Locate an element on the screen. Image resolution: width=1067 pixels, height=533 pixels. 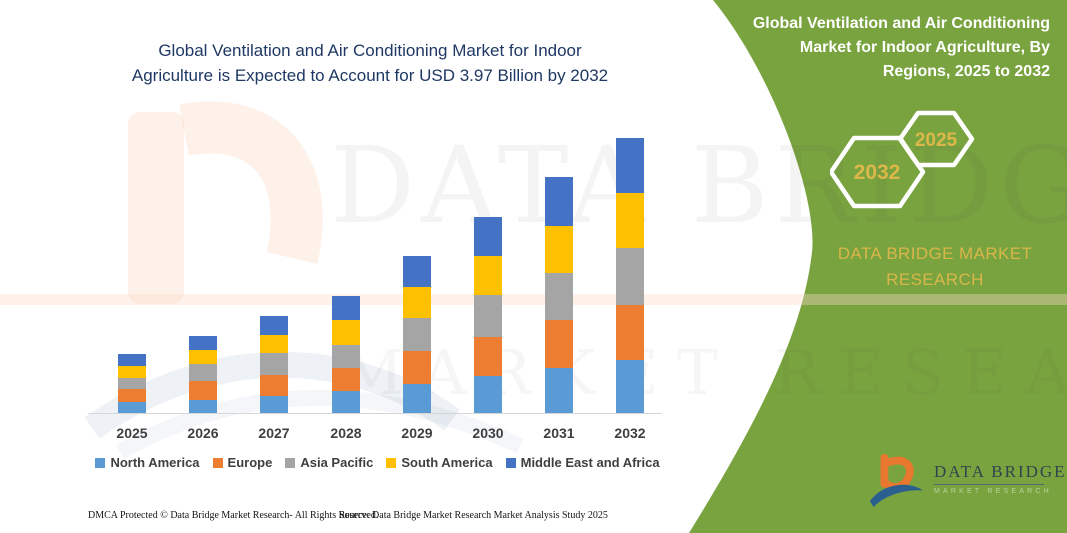
hexagon-badges: 2025 2032 is located at coordinates (902, 159).